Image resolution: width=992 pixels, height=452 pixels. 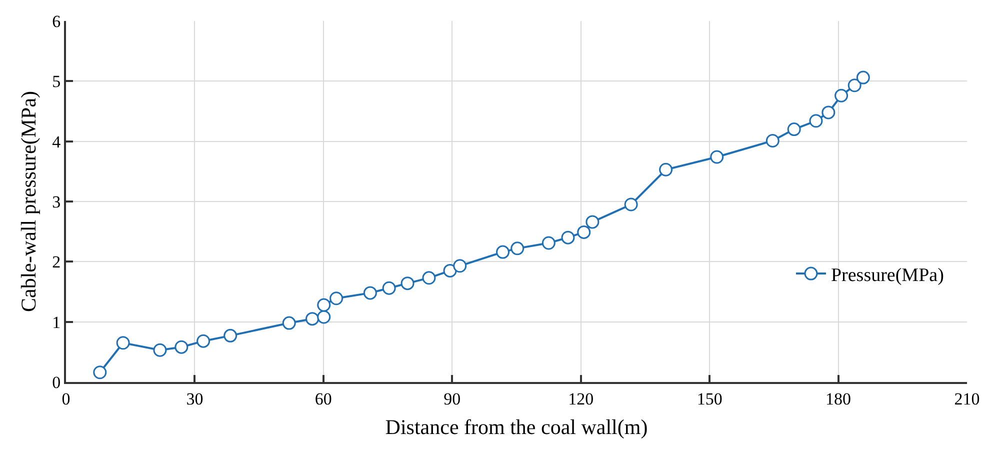 What do you see at coordinates (56, 21) in the screenshot?
I see `y-tick-label: 6` at bounding box center [56, 21].